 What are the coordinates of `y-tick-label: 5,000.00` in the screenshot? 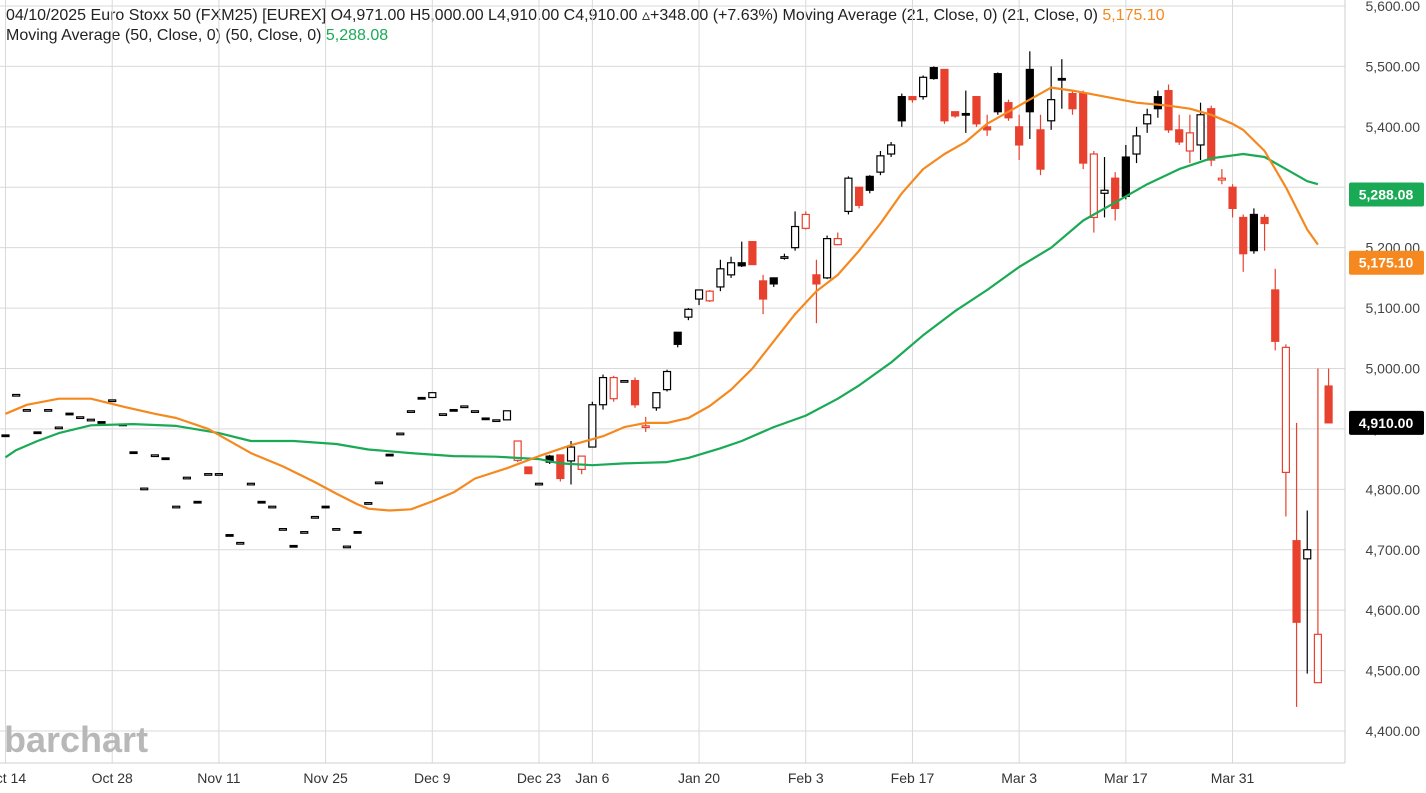 It's located at (1393, 369).